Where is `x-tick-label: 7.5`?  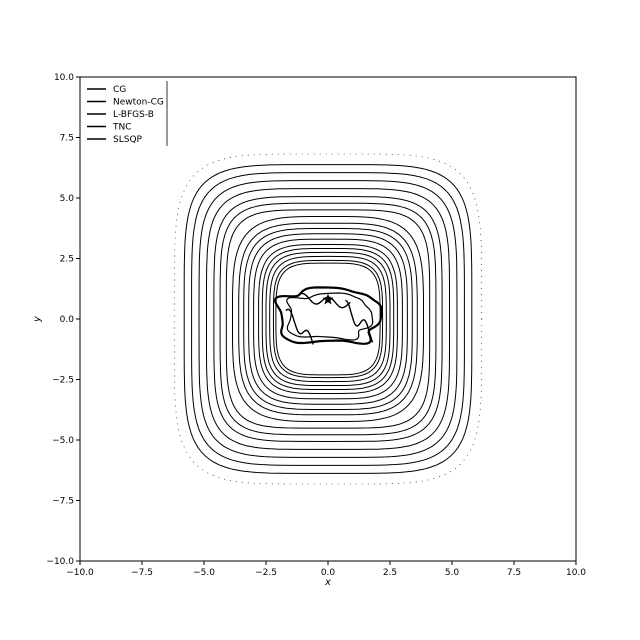
x-tick-label: 7.5 is located at coordinates (514, 573).